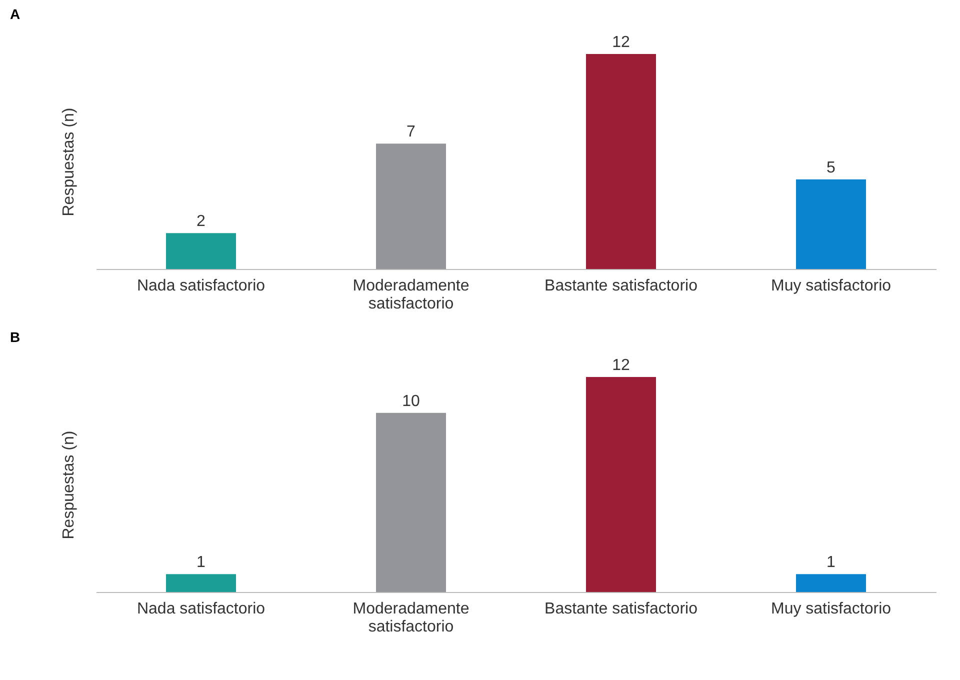 This screenshot has height=680, width=960. Describe the element at coordinates (15, 337) in the screenshot. I see `chart-title: B` at that location.